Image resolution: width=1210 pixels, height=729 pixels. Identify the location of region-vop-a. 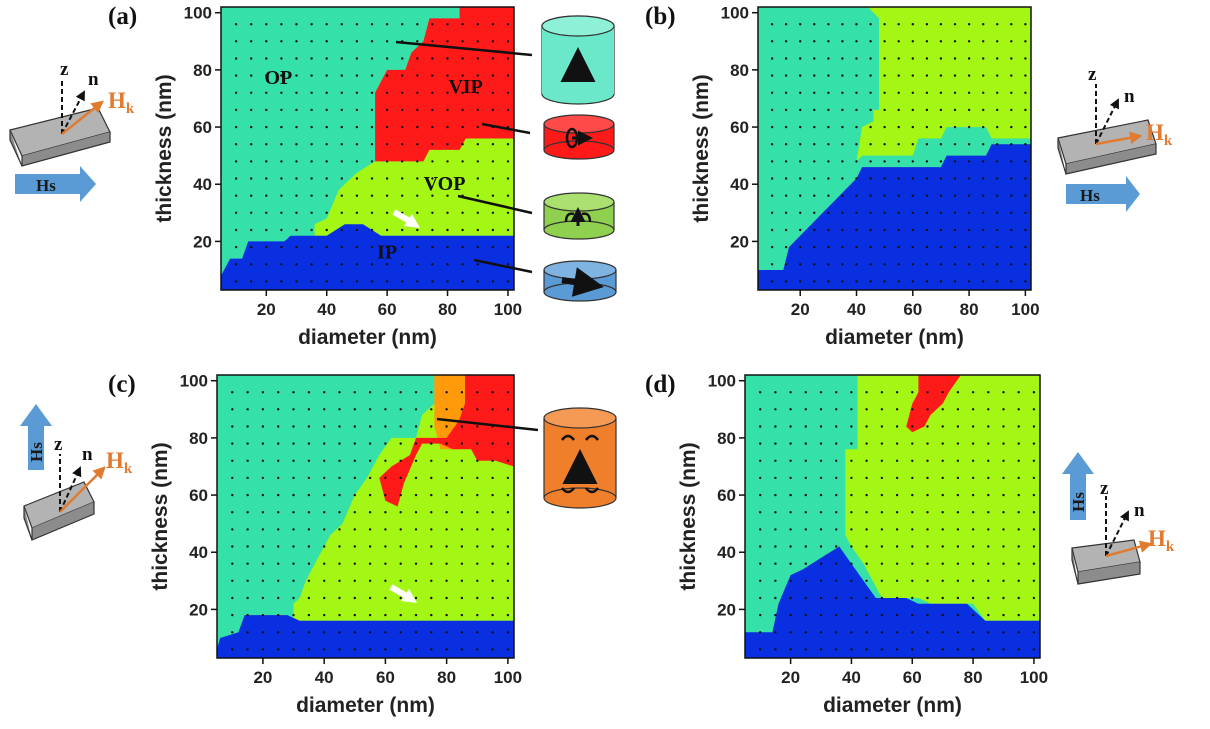
(414, 181).